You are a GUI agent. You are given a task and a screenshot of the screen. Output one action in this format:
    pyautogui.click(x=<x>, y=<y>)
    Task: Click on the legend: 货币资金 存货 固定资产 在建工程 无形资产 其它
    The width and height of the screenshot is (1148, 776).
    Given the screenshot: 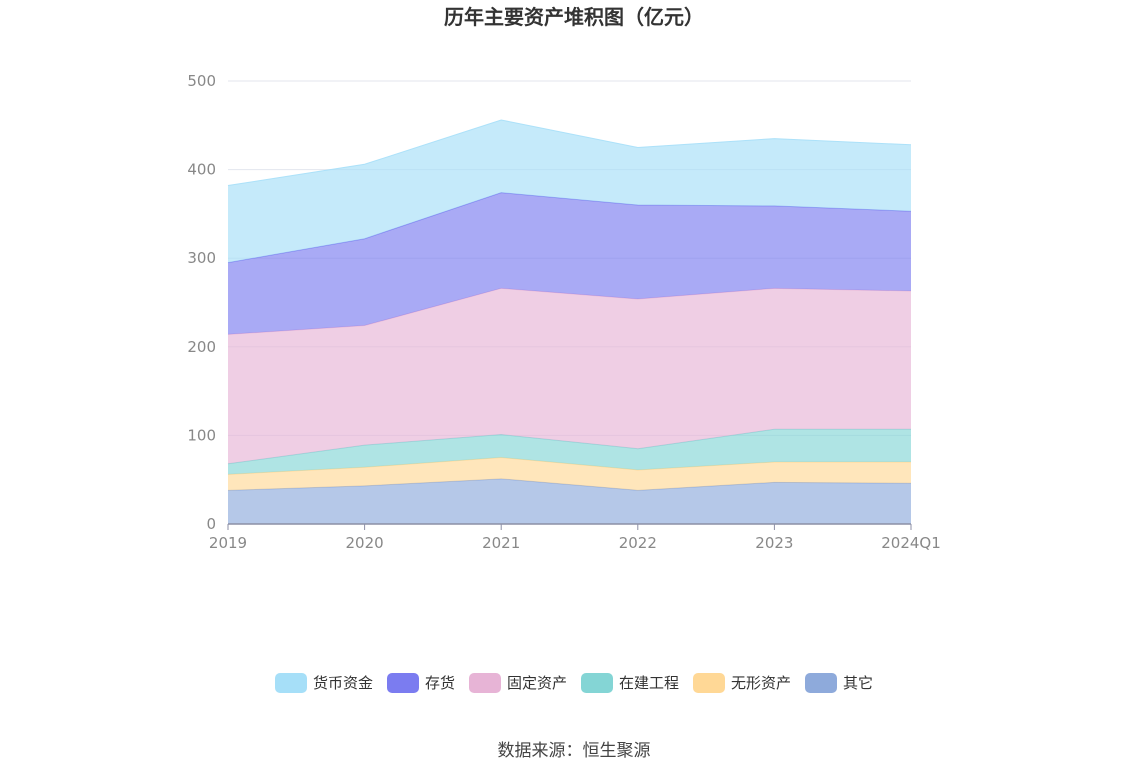 What is the action you would take?
    pyautogui.click(x=574, y=682)
    